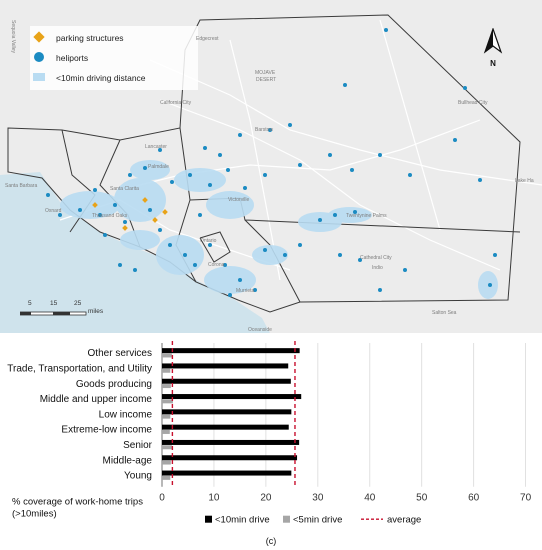 Image resolution: width=542 pixels, height=550 pixels. What do you see at coordinates (114, 384) in the screenshot?
I see `category-label: Goods producing` at bounding box center [114, 384].